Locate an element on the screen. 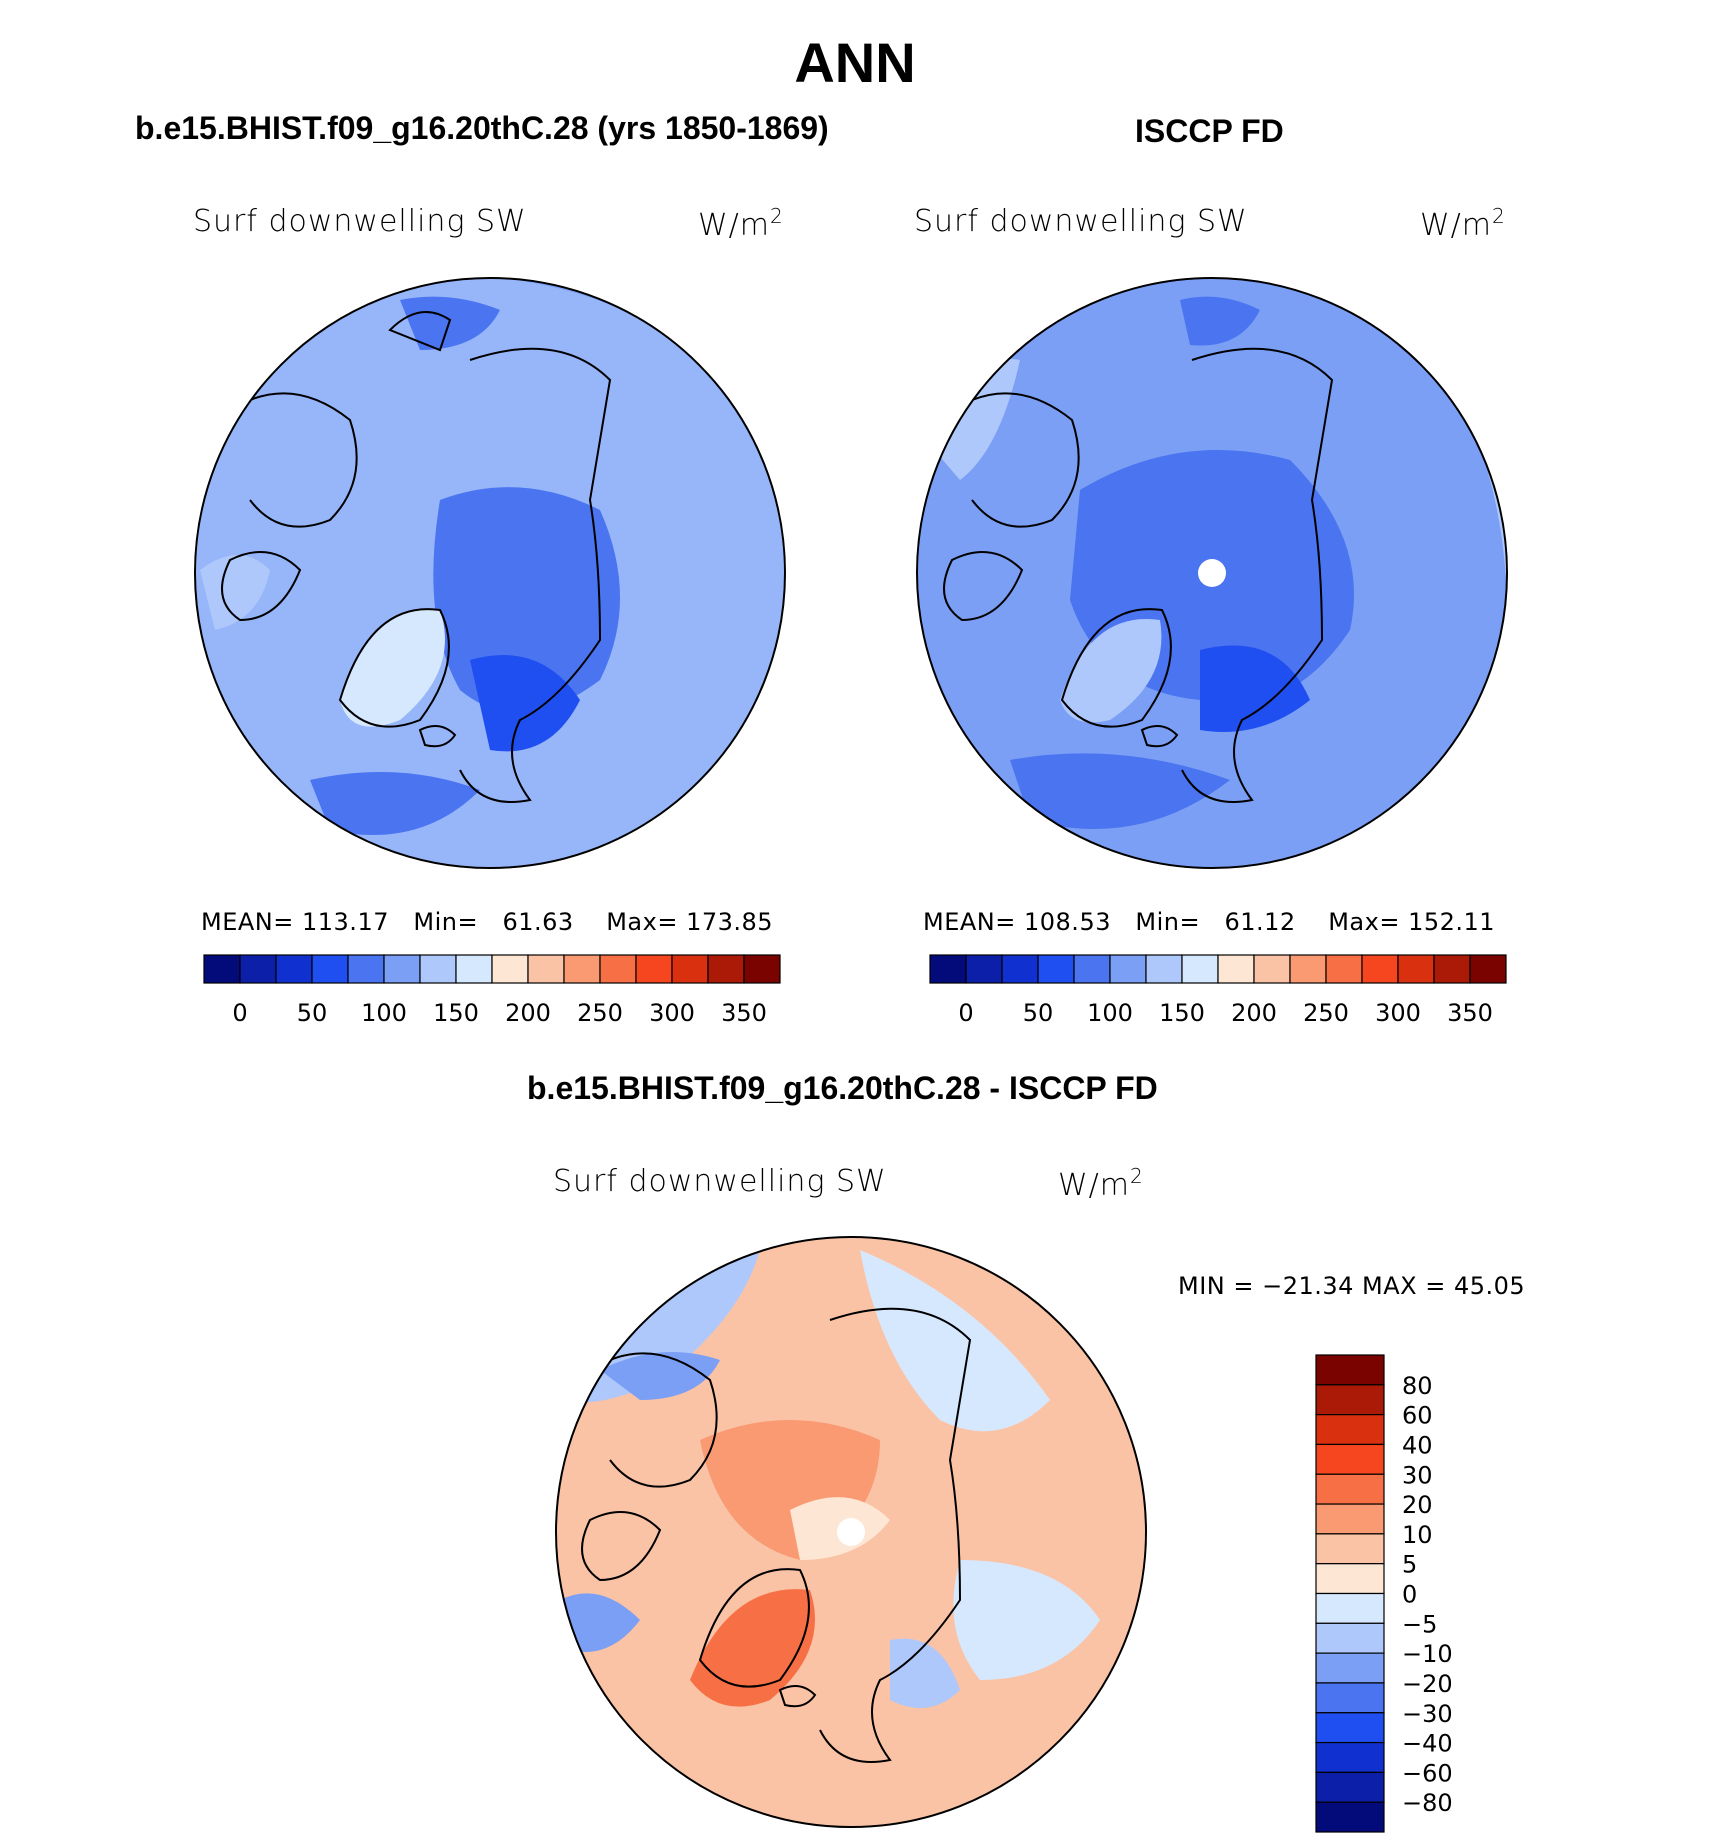 The image size is (1710, 1840). missing-data-pole is located at coordinates (851, 1532).